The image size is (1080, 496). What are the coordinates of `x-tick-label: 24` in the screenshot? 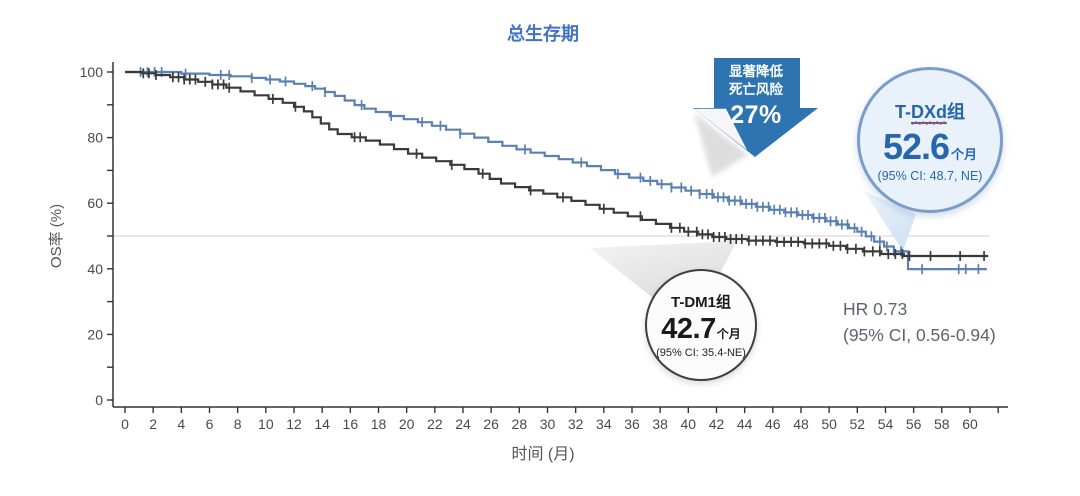 It's located at (463, 424).